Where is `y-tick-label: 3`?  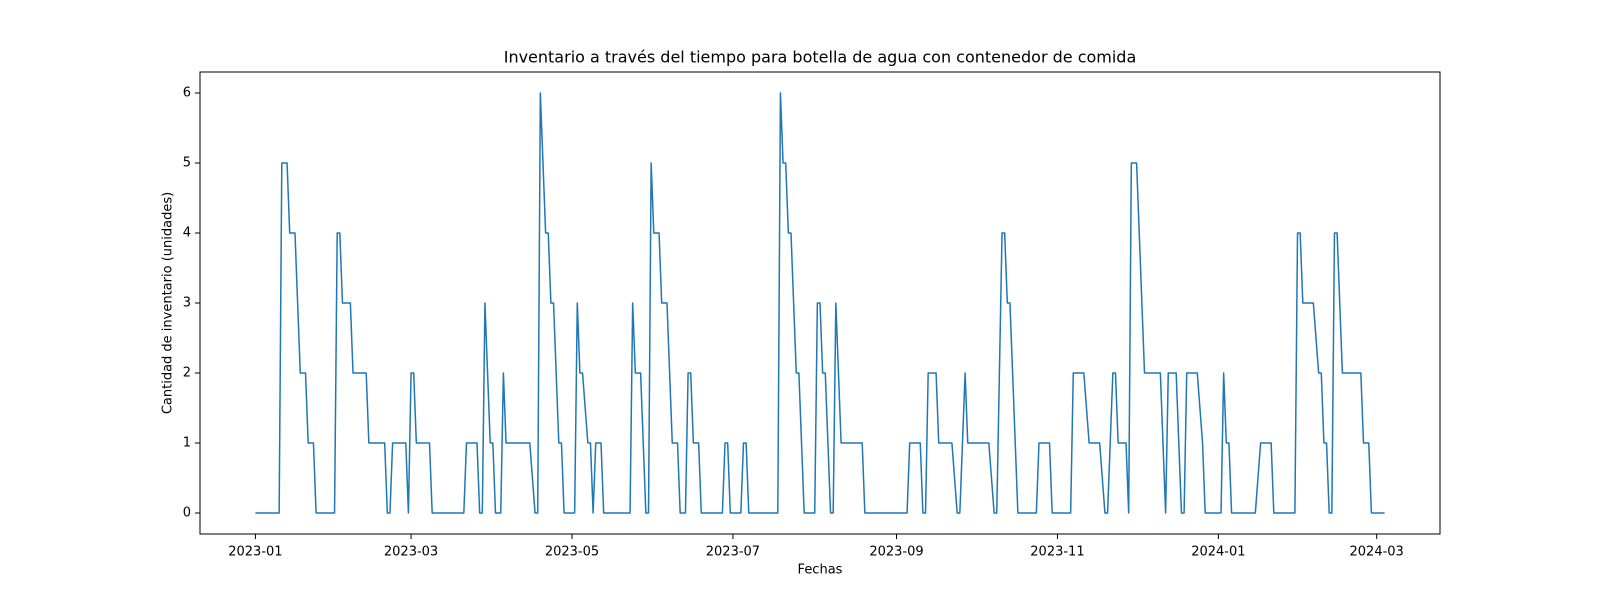
y-tick-label: 3 is located at coordinates (187, 303).